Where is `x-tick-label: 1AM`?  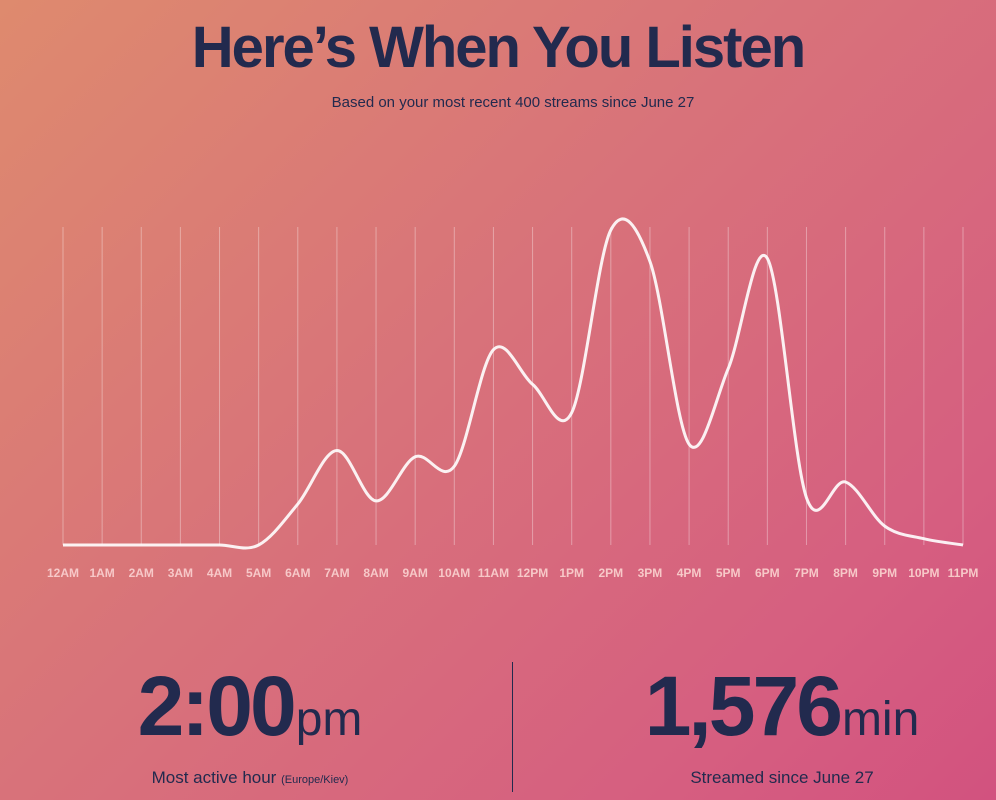 x-tick-label: 1AM is located at coordinates (101, 573).